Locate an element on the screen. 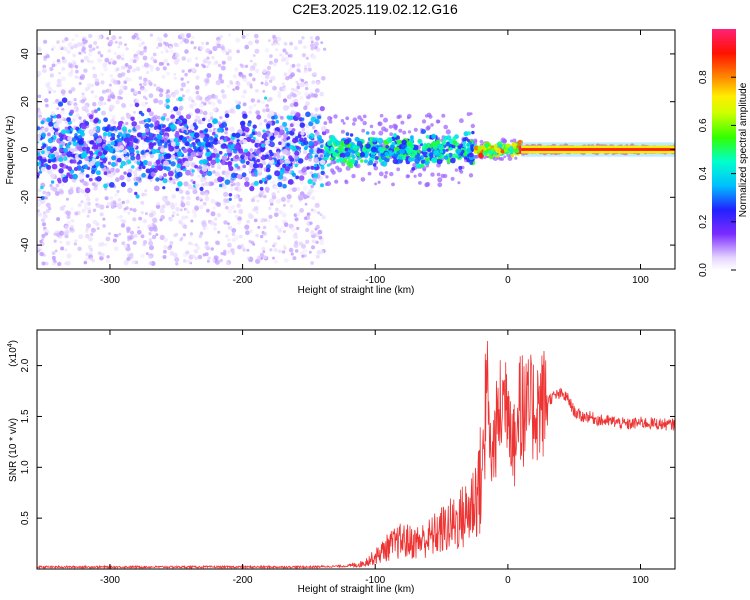 The width and height of the screenshot is (750, 600). colorbar-tick-label: 0.2 is located at coordinates (703, 221).